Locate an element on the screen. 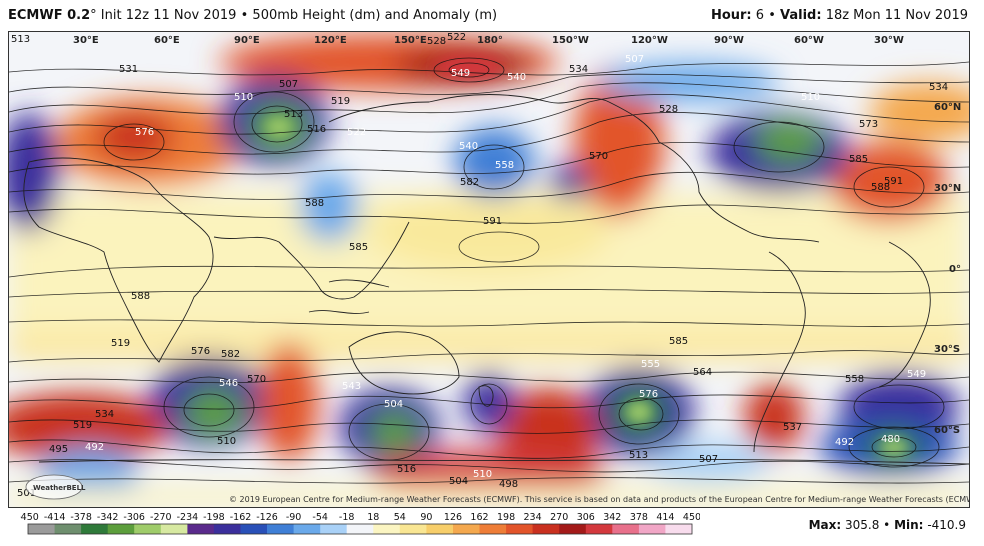  lat-label: 60°N is located at coordinates (947, 107).